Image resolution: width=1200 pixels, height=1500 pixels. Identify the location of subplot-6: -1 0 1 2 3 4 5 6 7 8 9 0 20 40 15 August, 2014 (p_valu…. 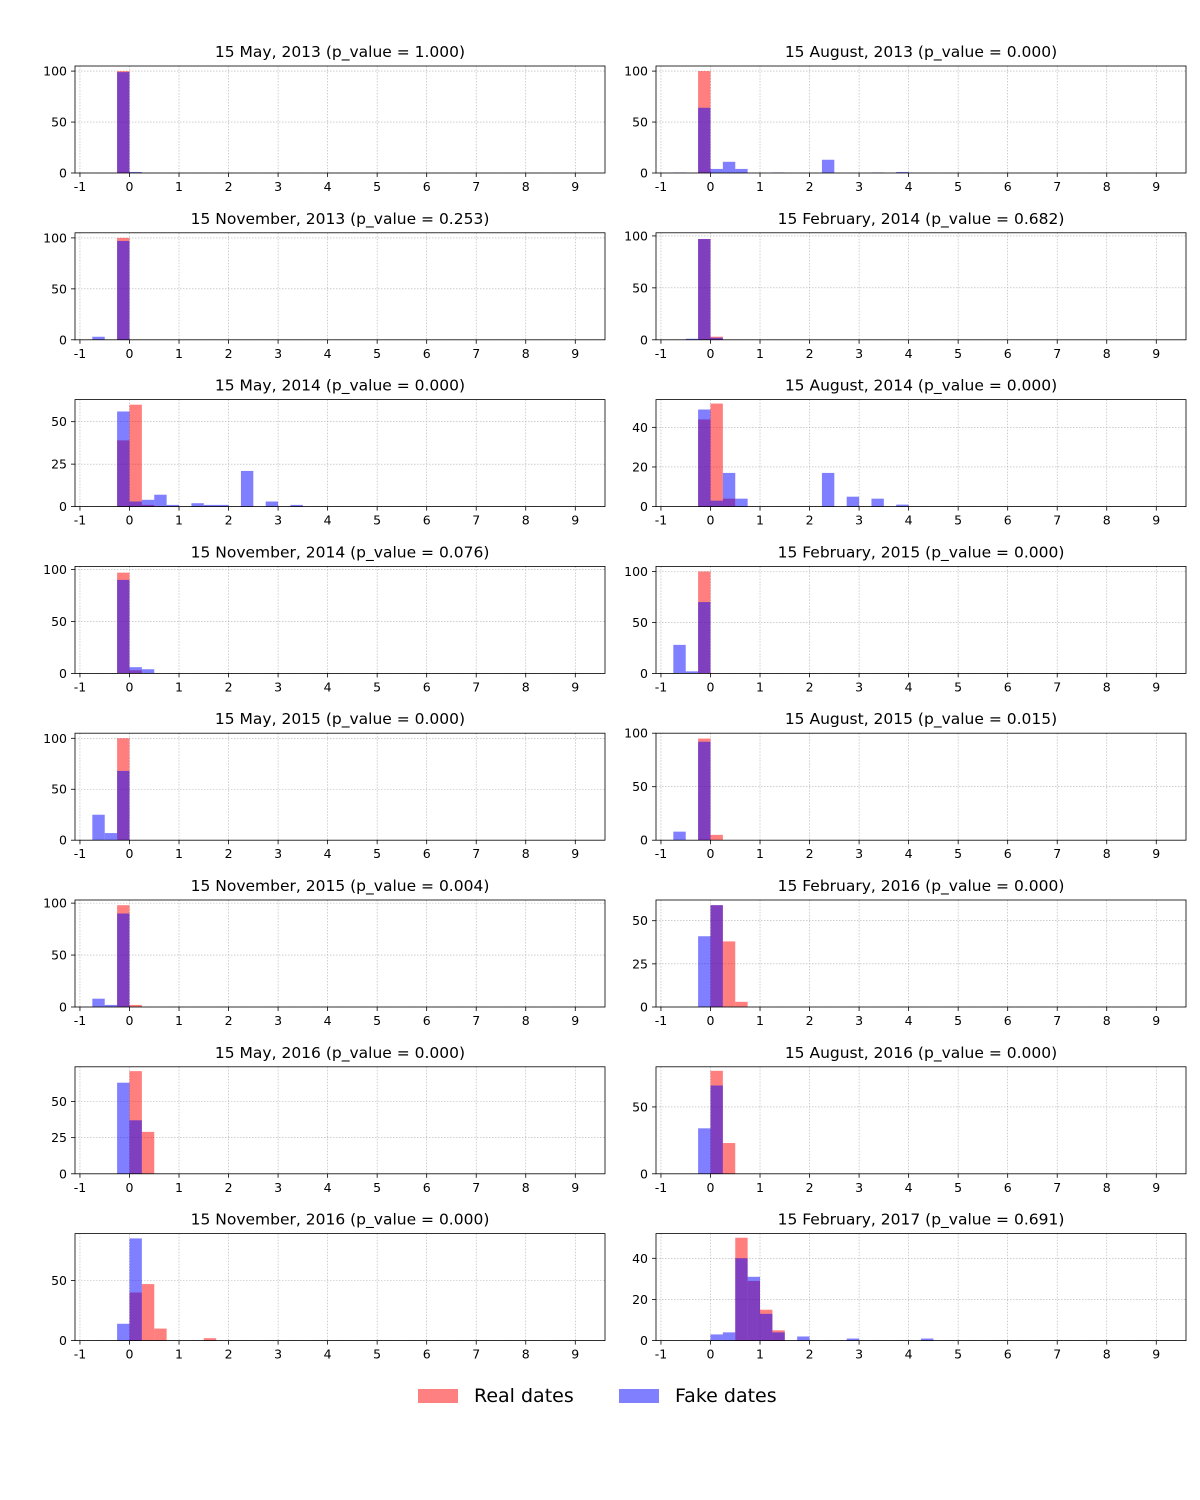
(909, 452).